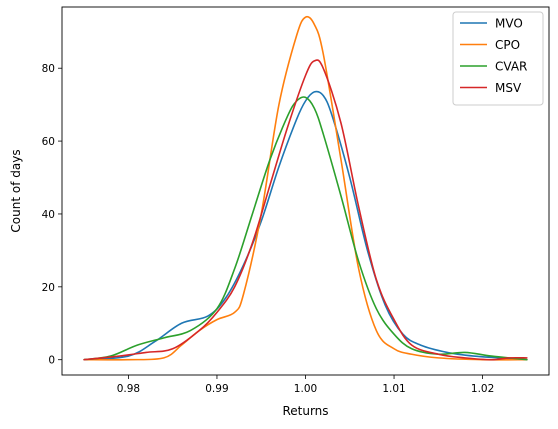  I want to click on y-tick-label: 0, so click(51, 361).